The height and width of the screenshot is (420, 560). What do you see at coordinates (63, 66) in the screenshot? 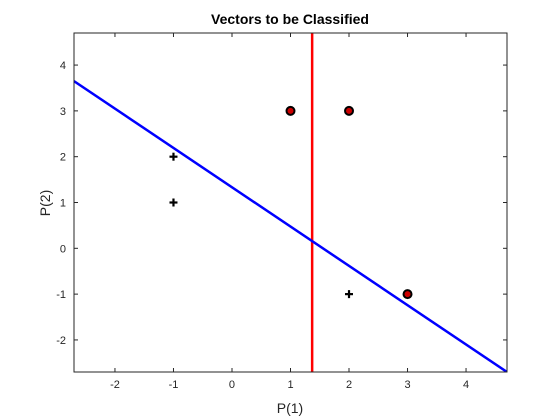
I see `y-tick-label: 4` at bounding box center [63, 66].